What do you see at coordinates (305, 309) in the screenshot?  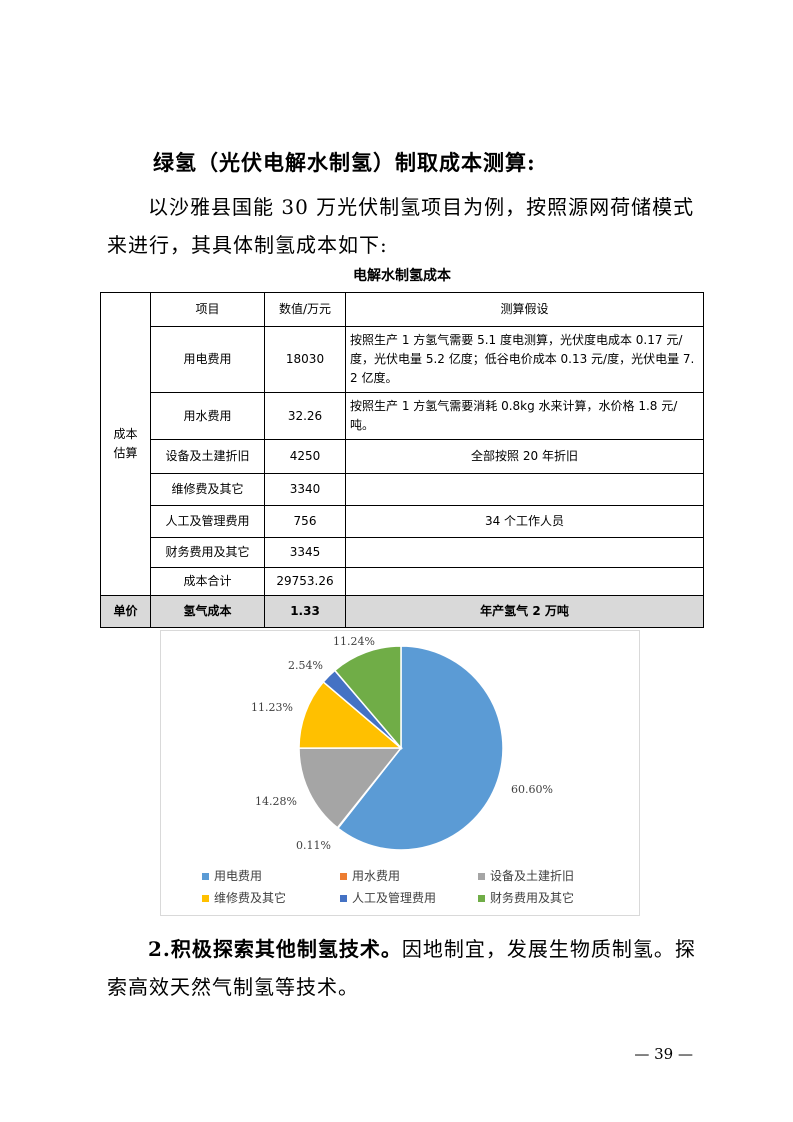 I see `header-cell: 数值/万元` at bounding box center [305, 309].